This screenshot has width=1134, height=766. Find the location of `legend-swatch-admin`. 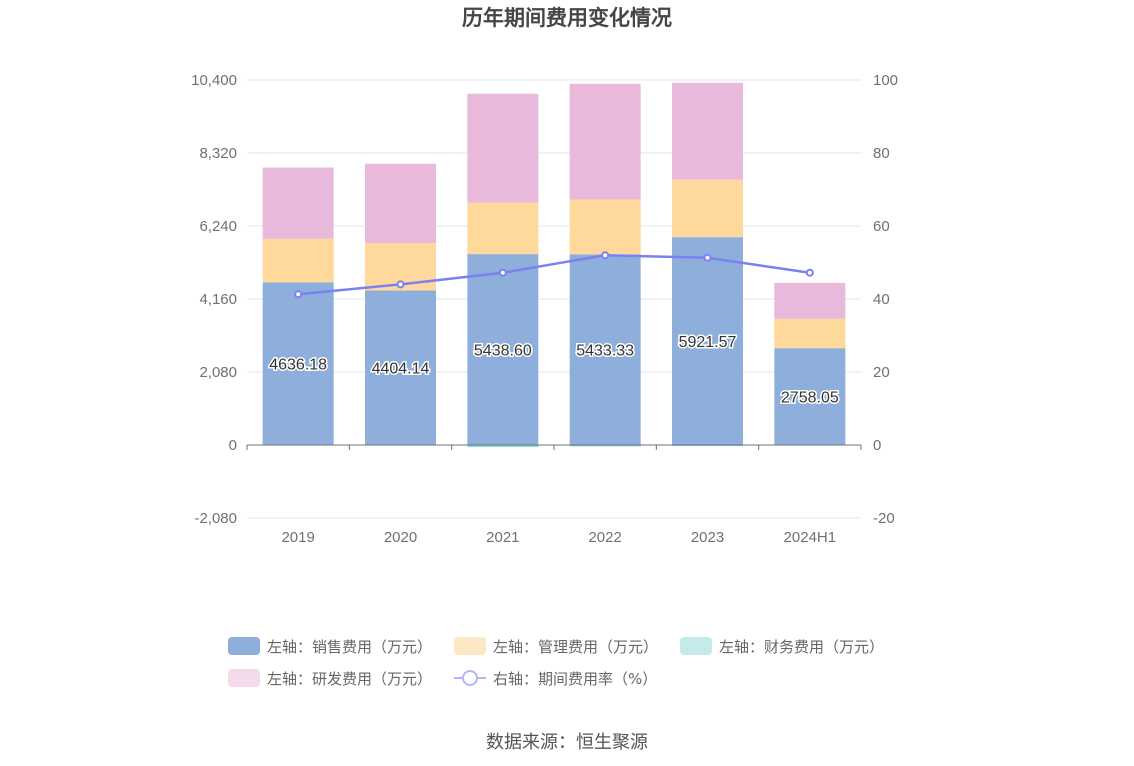

legend-swatch-admin is located at coordinates (470, 646).